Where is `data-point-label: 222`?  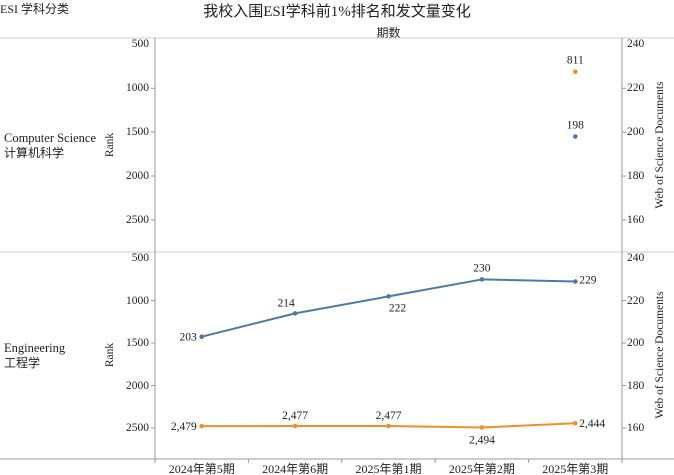
data-point-label: 222 is located at coordinates (398, 308).